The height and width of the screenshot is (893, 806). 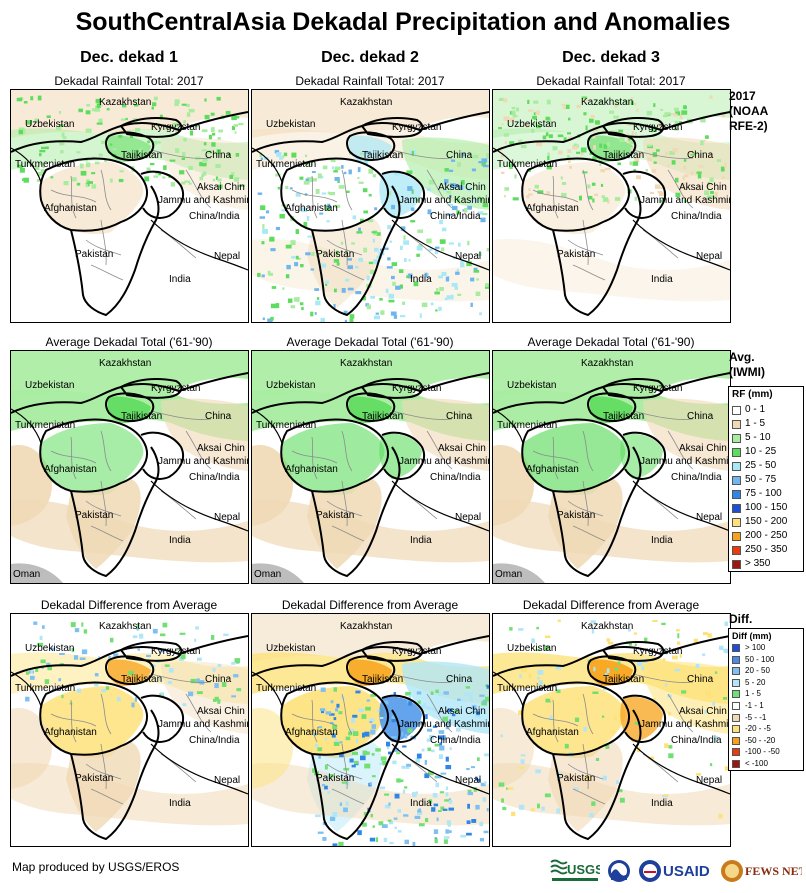 What do you see at coordinates (747, 365) in the screenshot?
I see `row-label-average: Avg. (IWMI)` at bounding box center [747, 365].